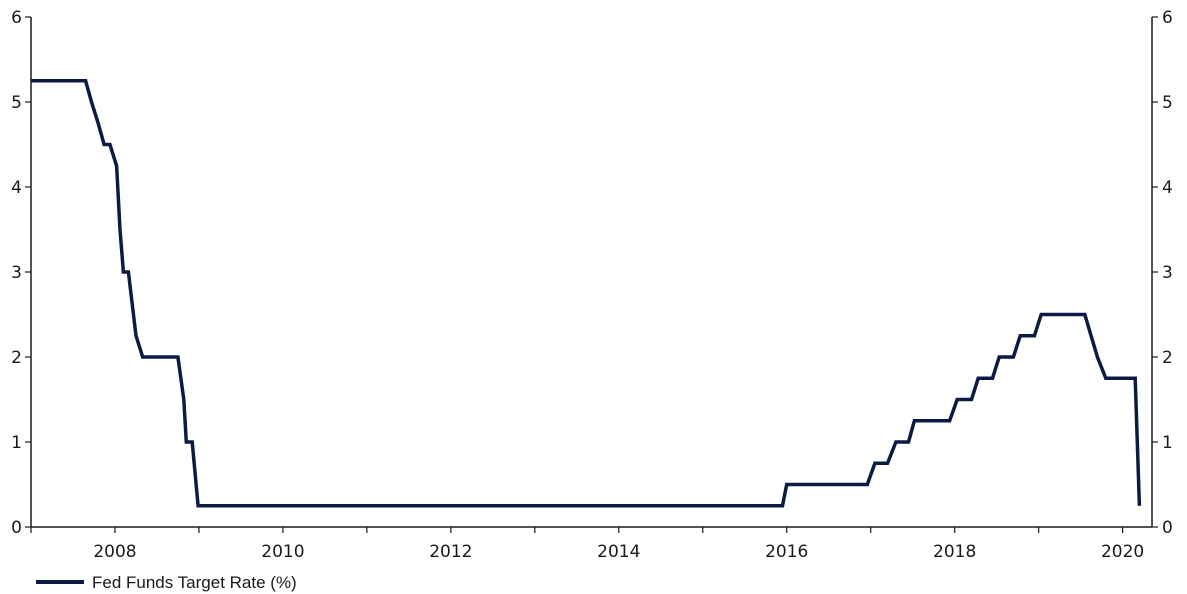 This screenshot has width=1187, height=594. I want to click on y-tick-label-left: 4, so click(16, 188).